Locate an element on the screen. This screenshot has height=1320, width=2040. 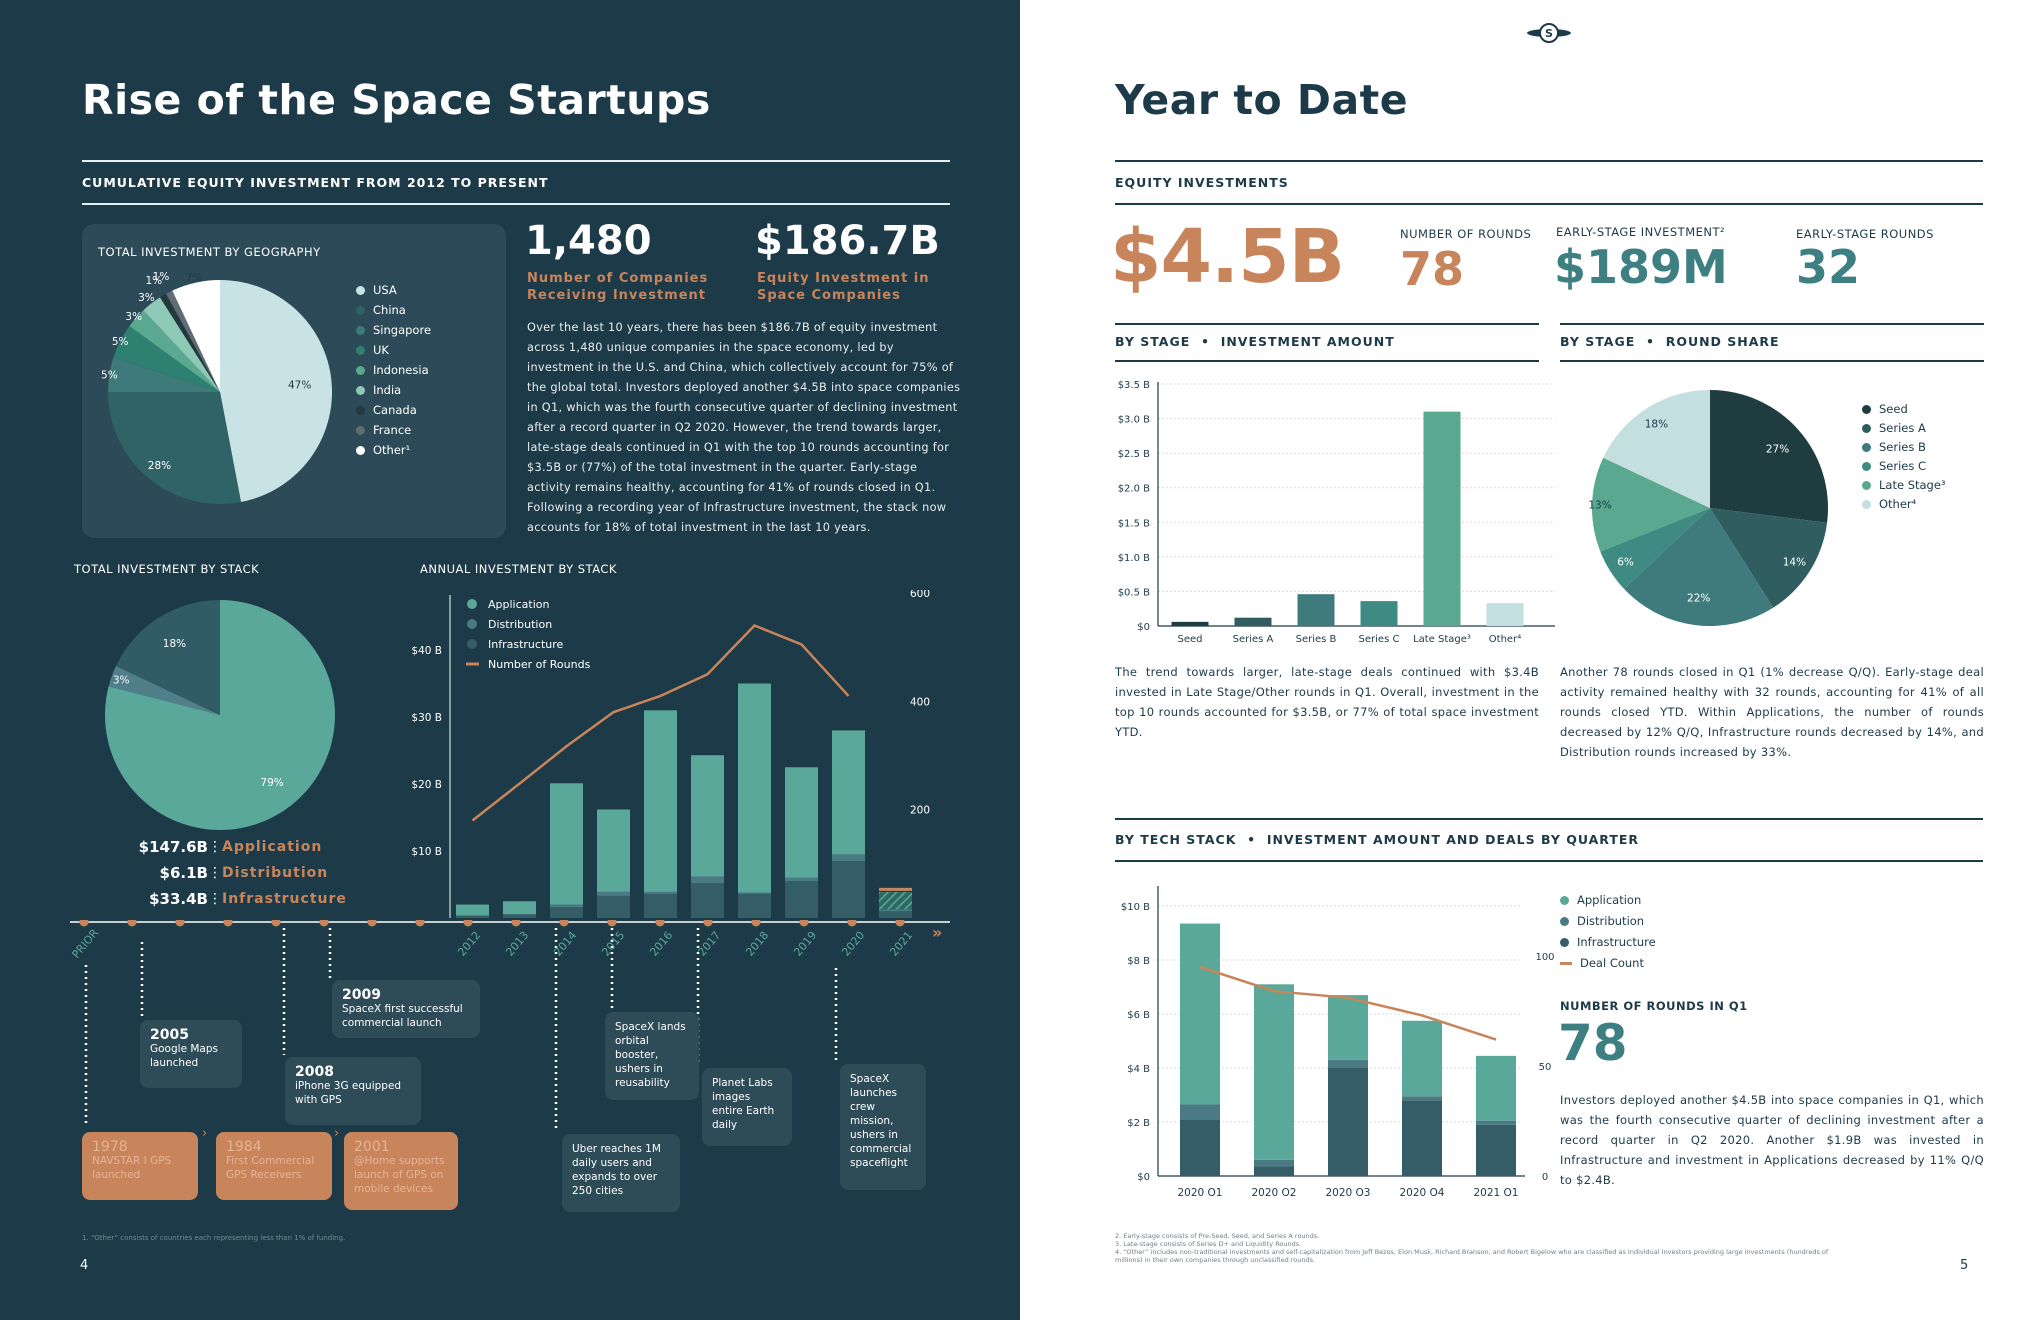
y-tick-label: $8 B is located at coordinates (1138, 961).